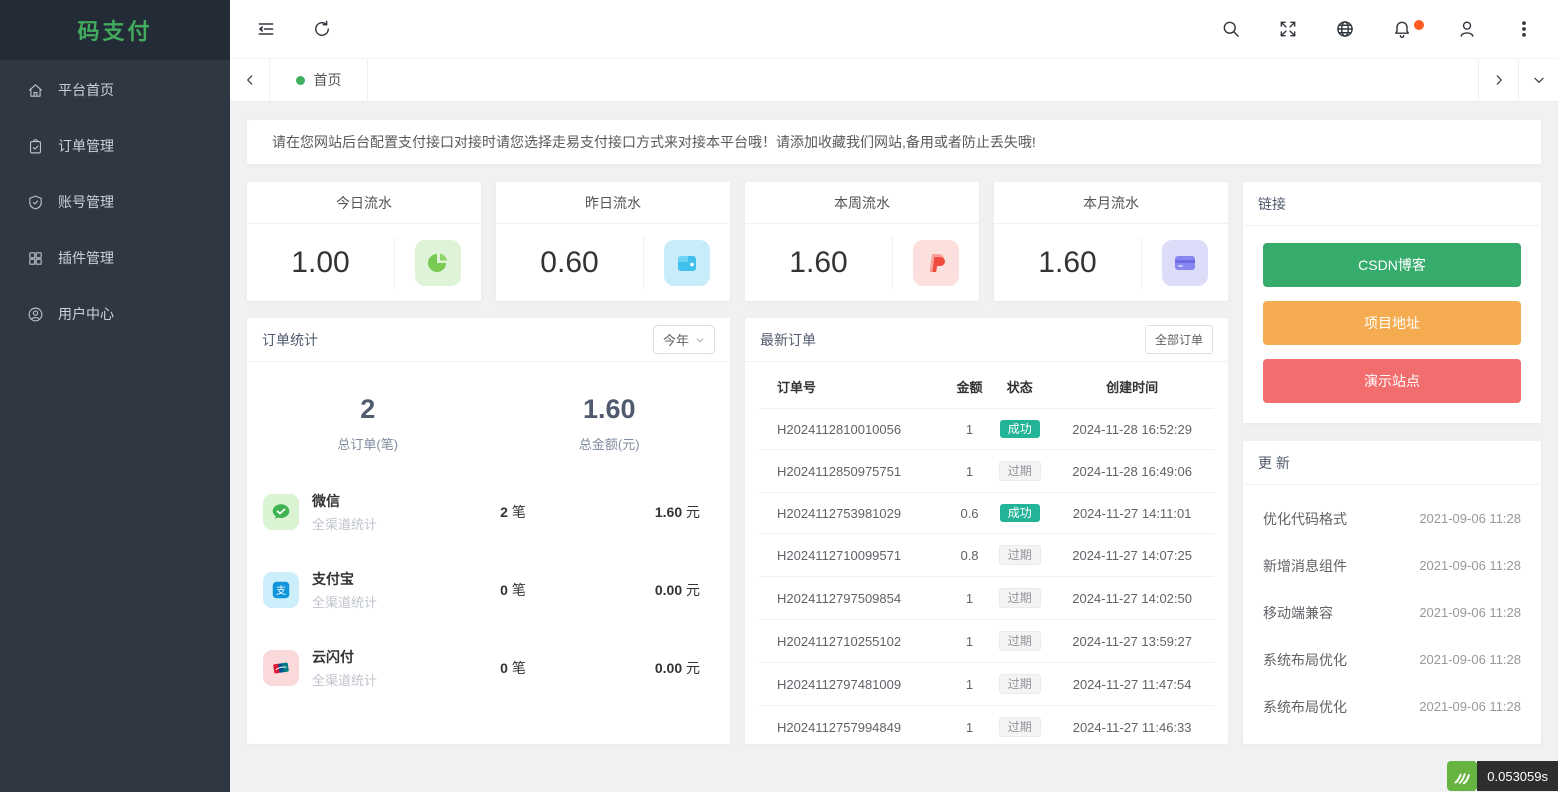 This screenshot has height=792, width=1558. What do you see at coordinates (504, 512) in the screenshot?
I see `channel-count: 2` at bounding box center [504, 512].